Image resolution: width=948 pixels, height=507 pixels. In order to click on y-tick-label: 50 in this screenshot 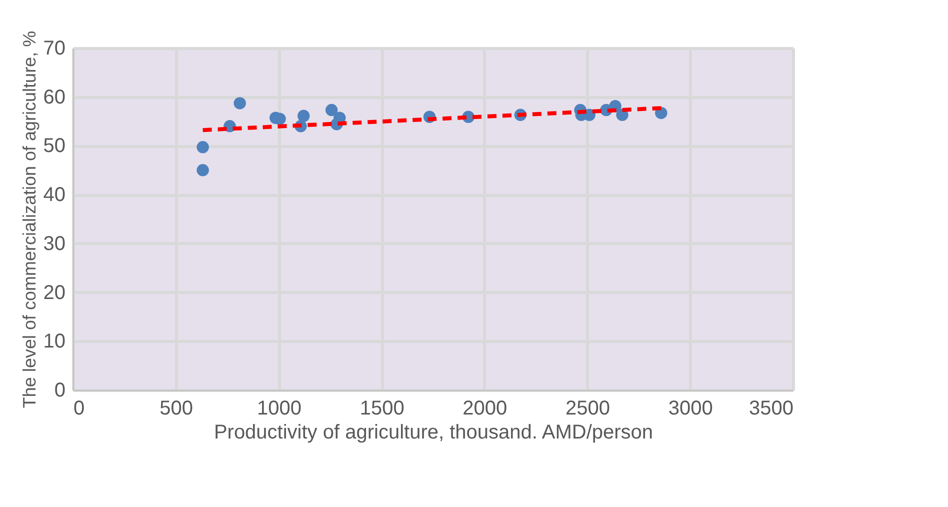, I will do `click(54, 146)`.